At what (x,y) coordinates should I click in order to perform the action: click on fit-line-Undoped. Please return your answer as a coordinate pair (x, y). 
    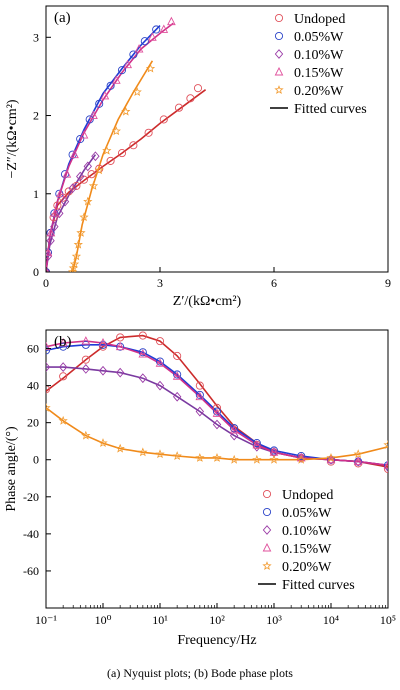
    Looking at the image, I should click on (126, 180).